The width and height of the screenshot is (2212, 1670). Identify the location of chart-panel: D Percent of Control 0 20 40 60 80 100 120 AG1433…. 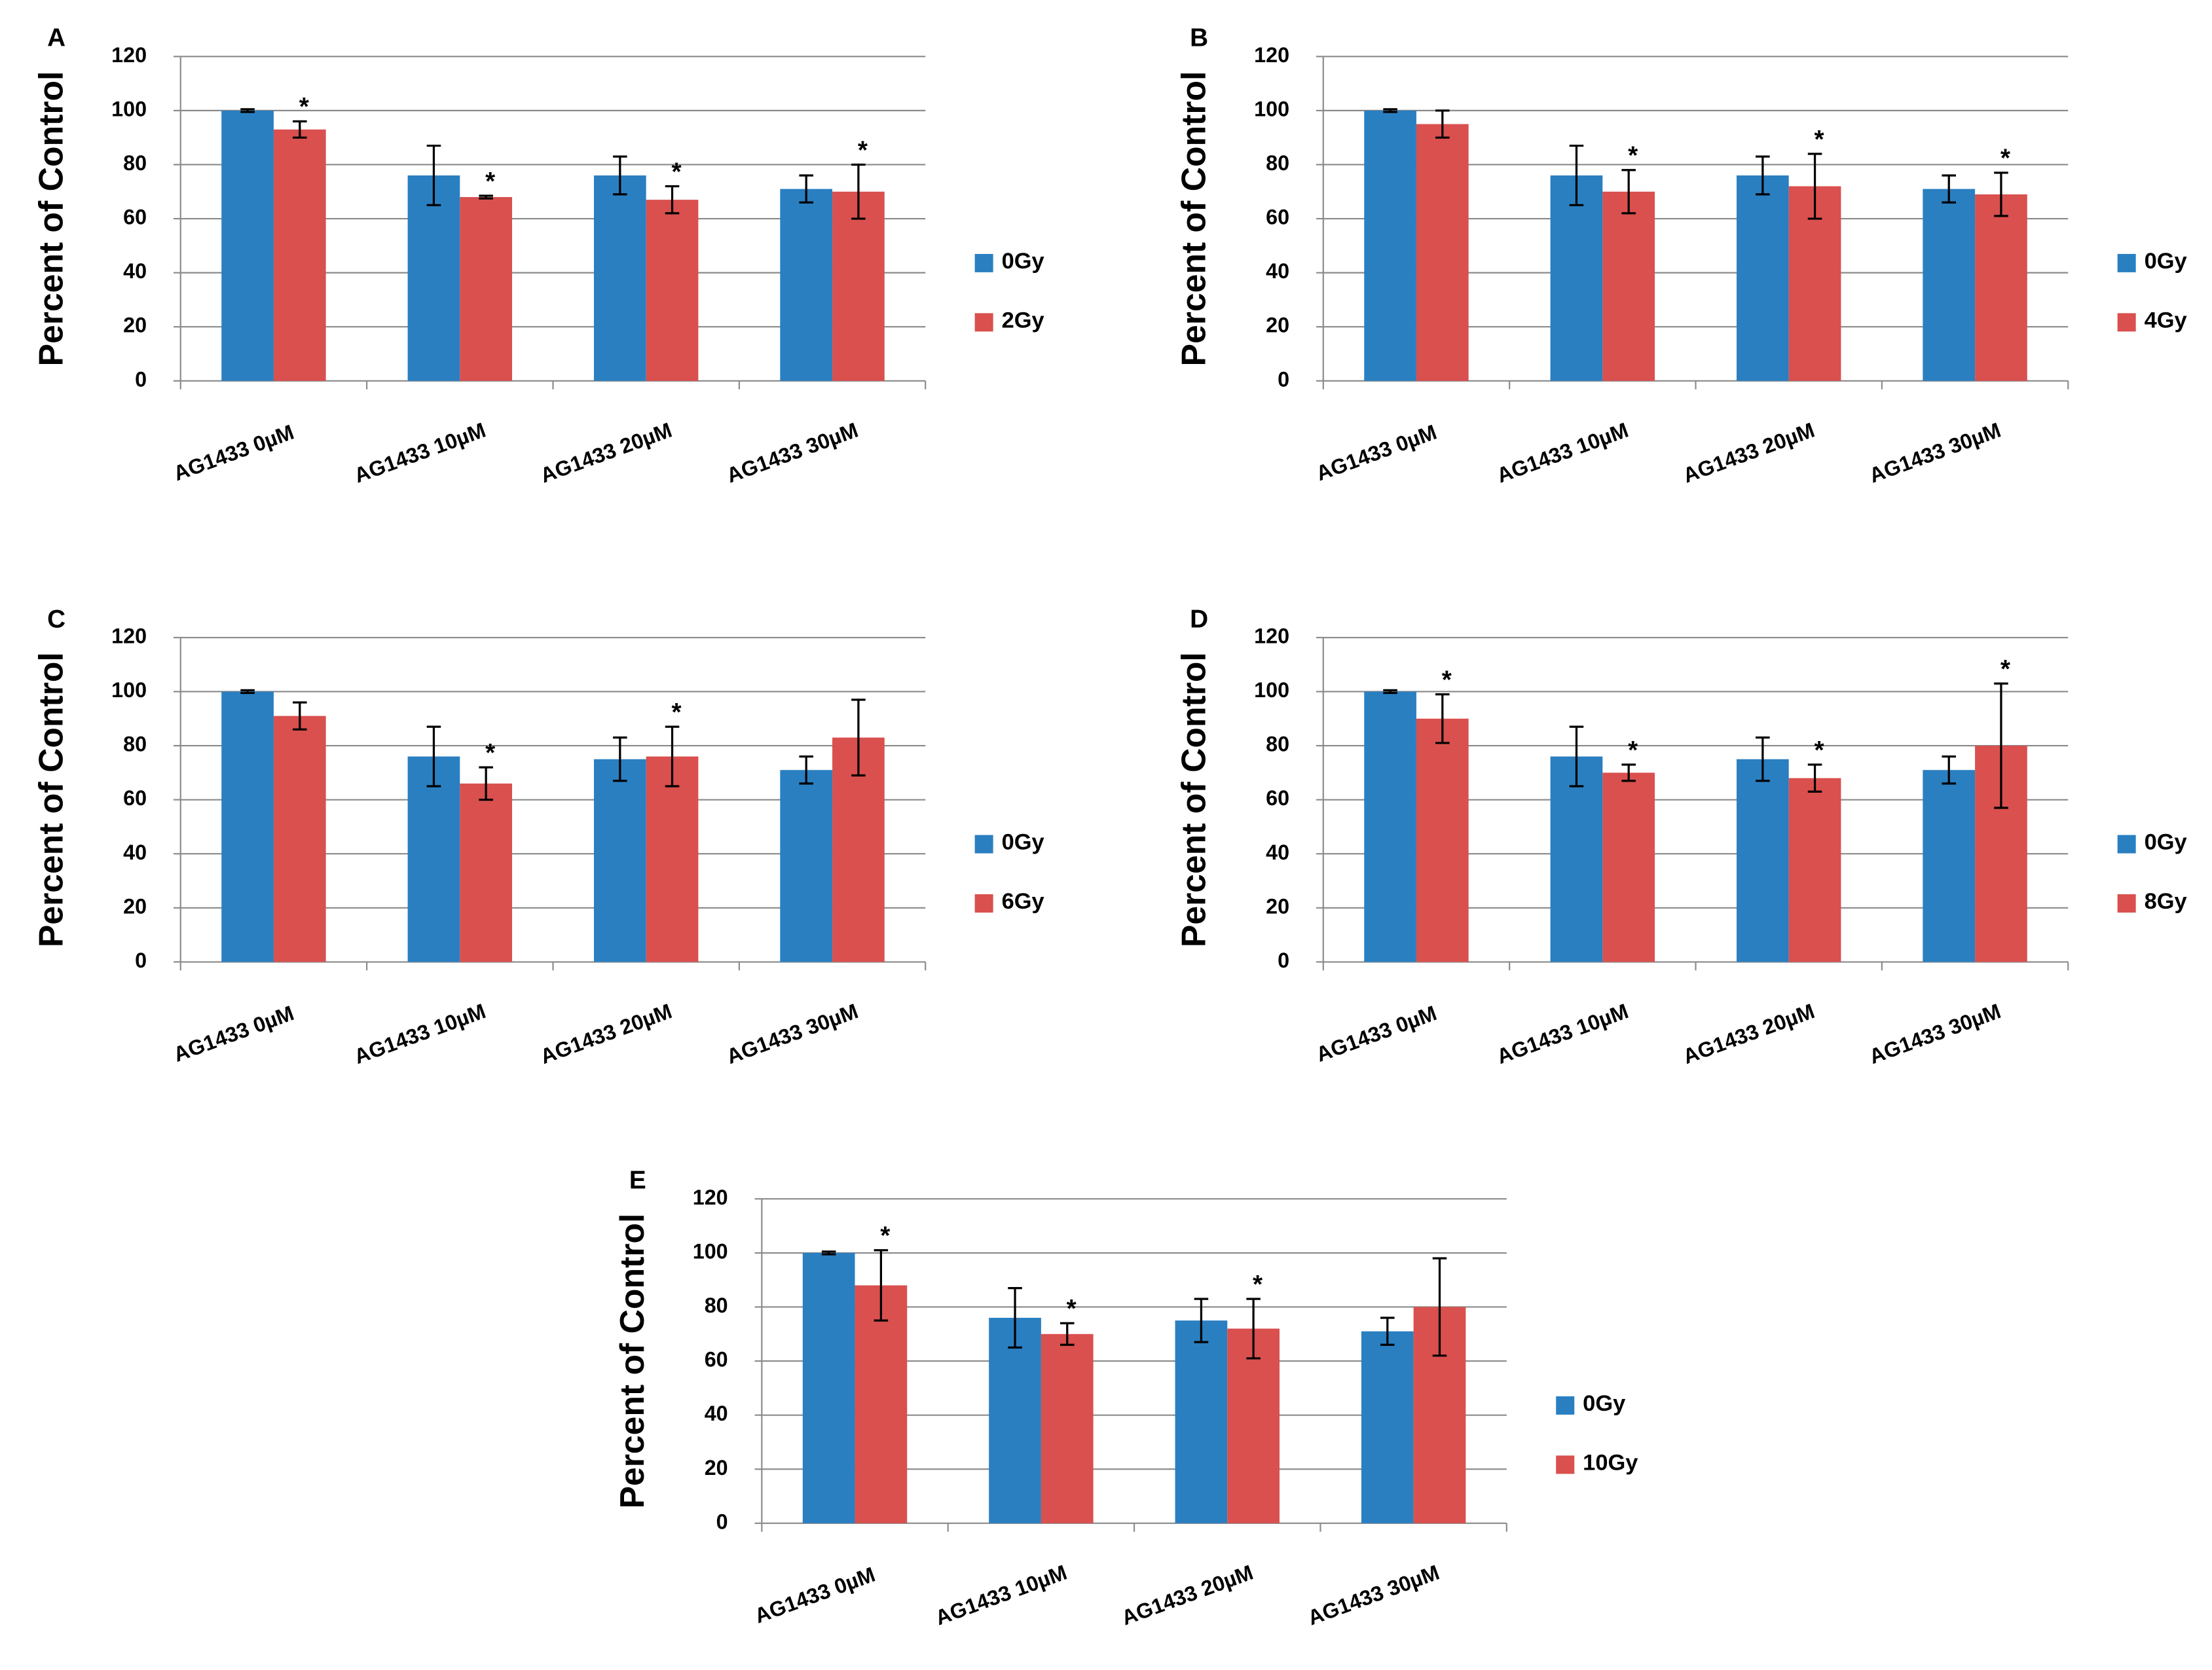
(1681, 836).